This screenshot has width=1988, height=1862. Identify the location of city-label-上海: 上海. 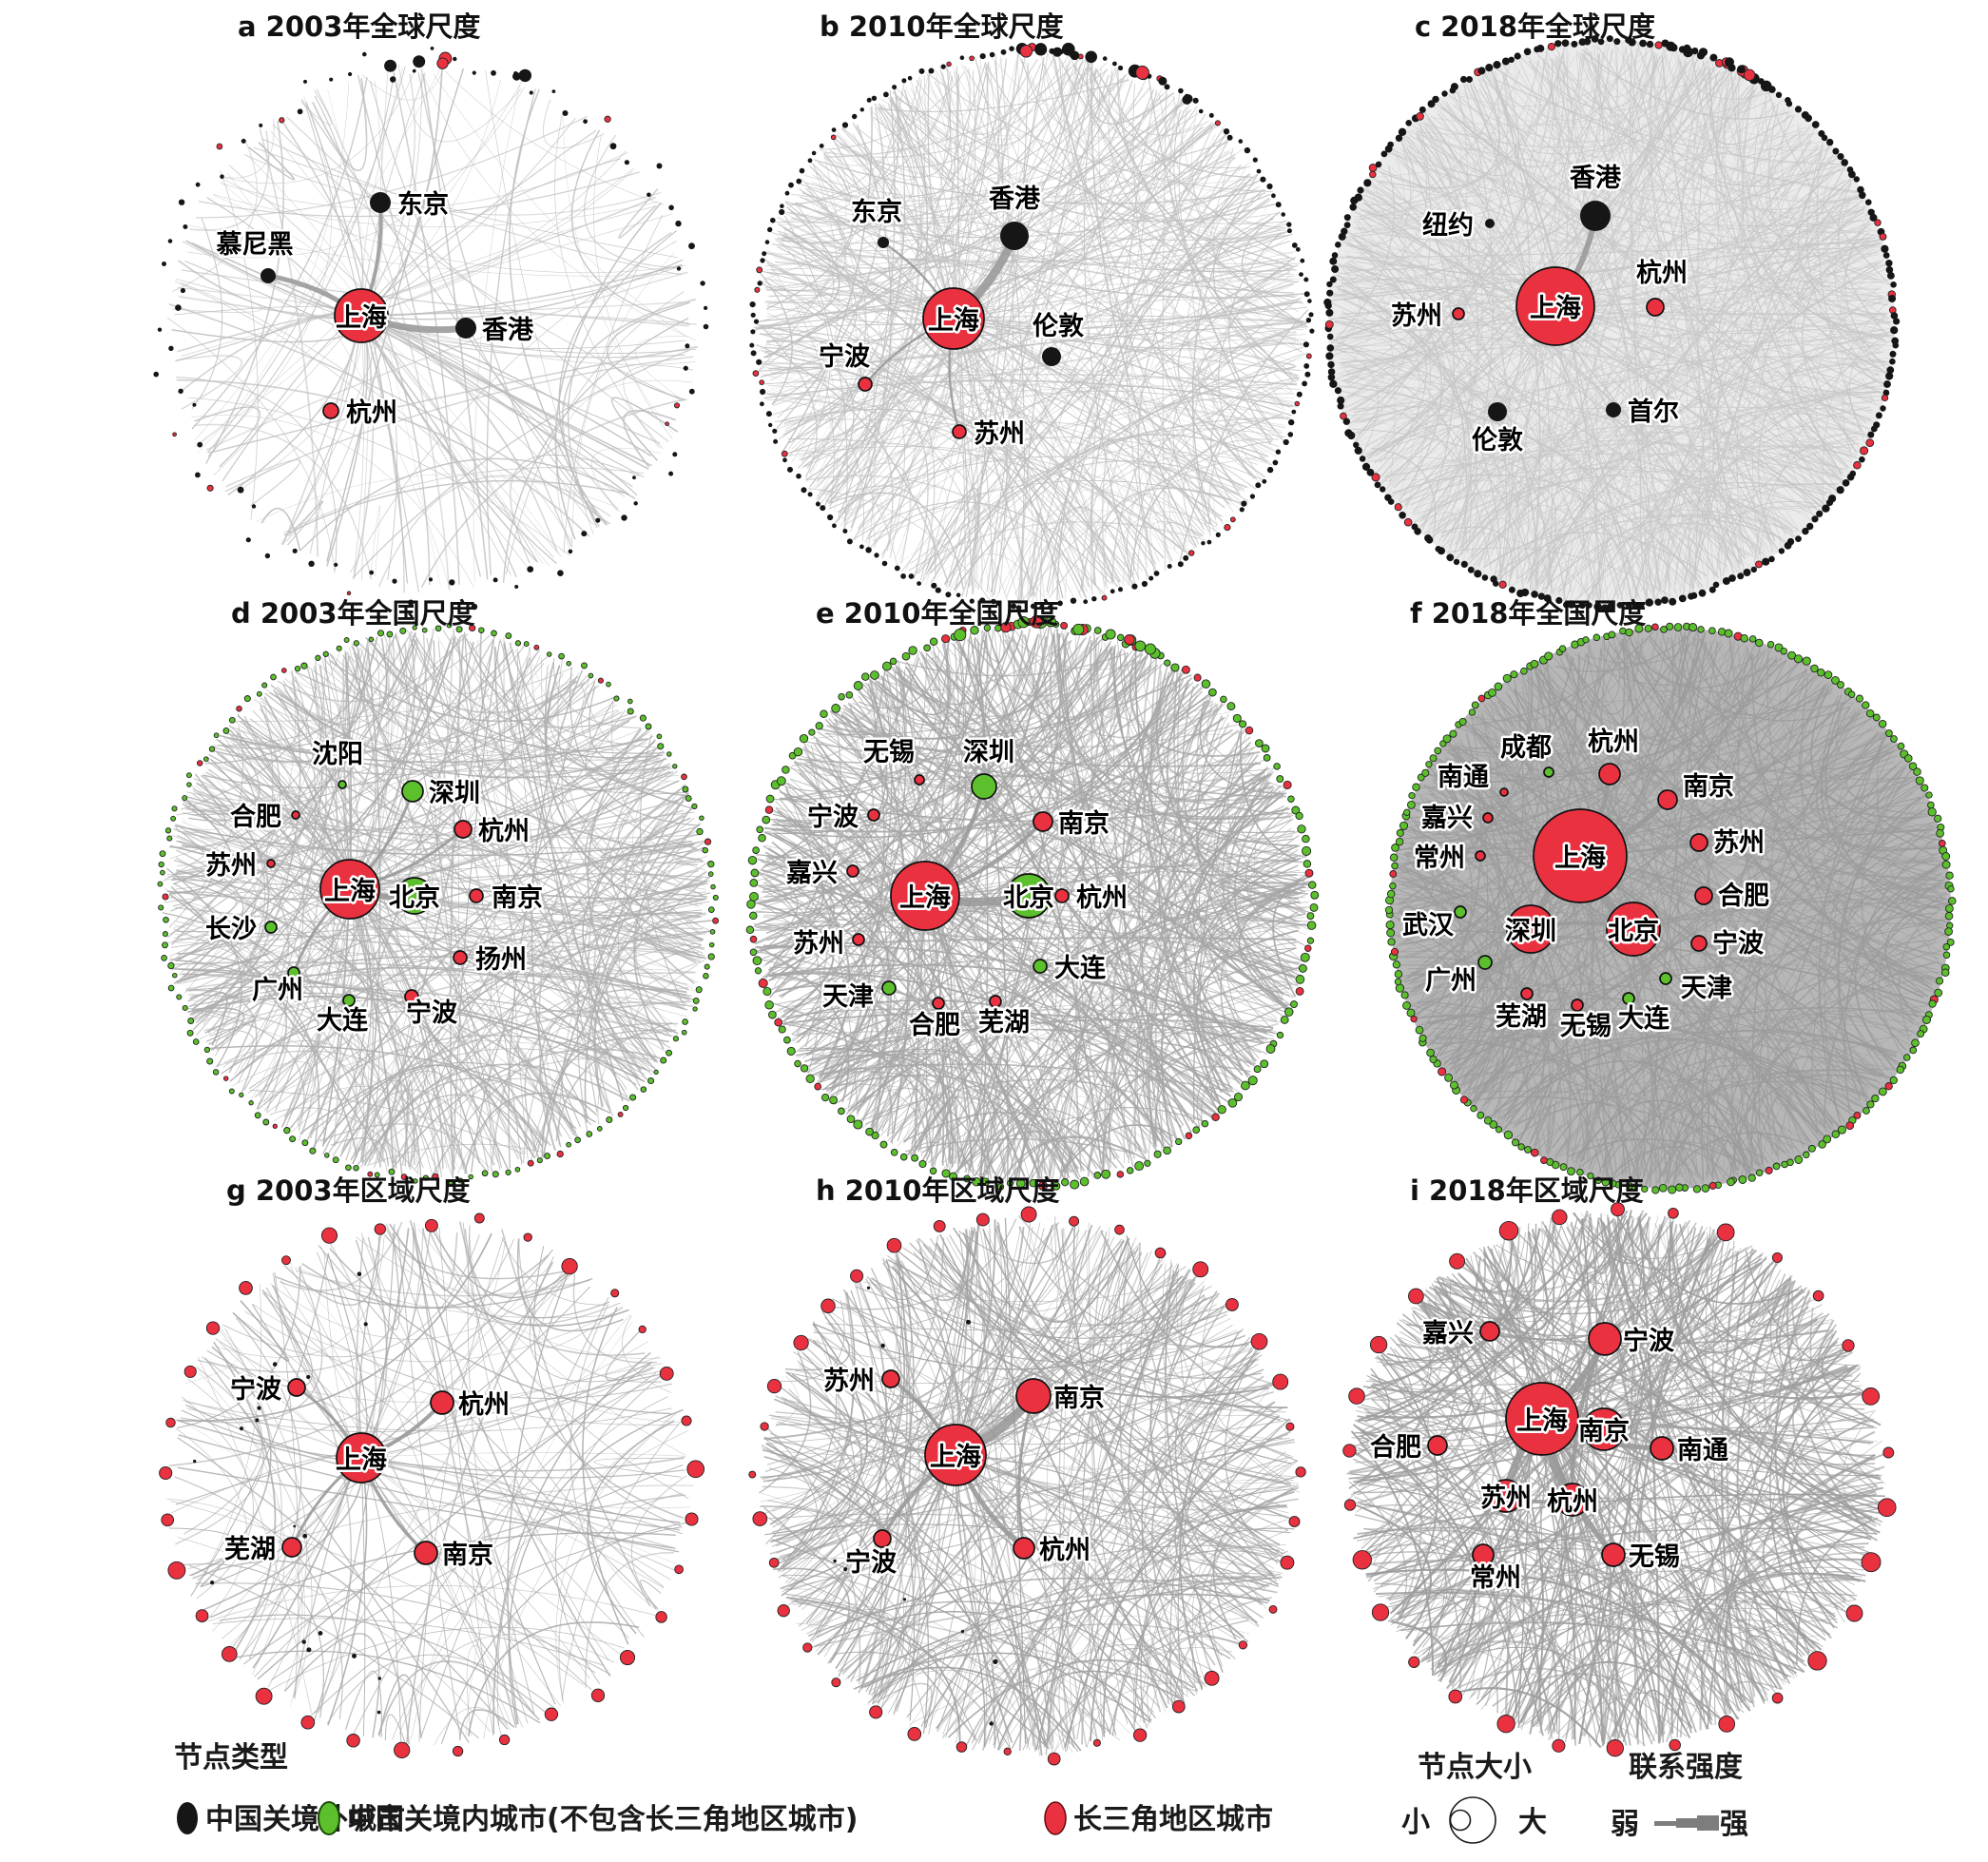
(361, 318).